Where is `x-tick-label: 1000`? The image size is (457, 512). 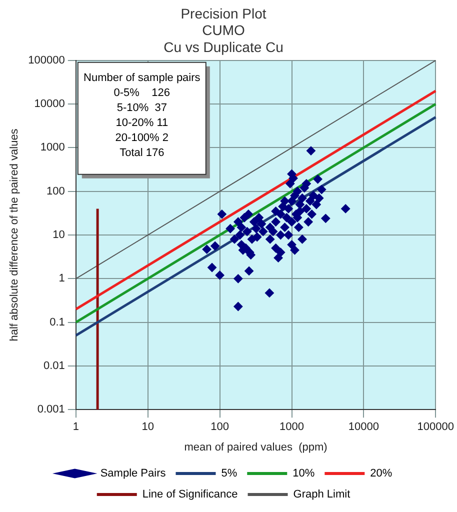
x-tick-label: 1000 is located at coordinates (292, 427).